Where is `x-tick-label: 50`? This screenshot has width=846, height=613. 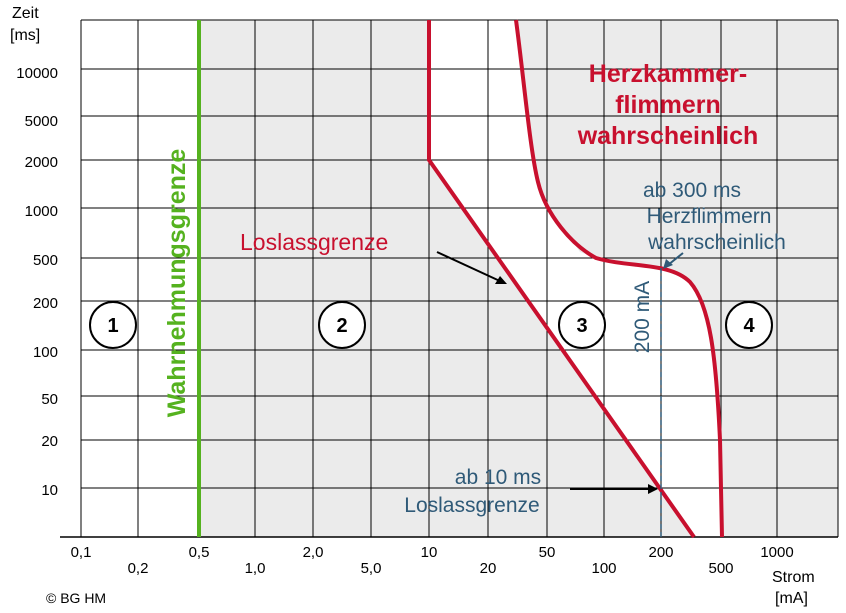
x-tick-label: 50 is located at coordinates (547, 552).